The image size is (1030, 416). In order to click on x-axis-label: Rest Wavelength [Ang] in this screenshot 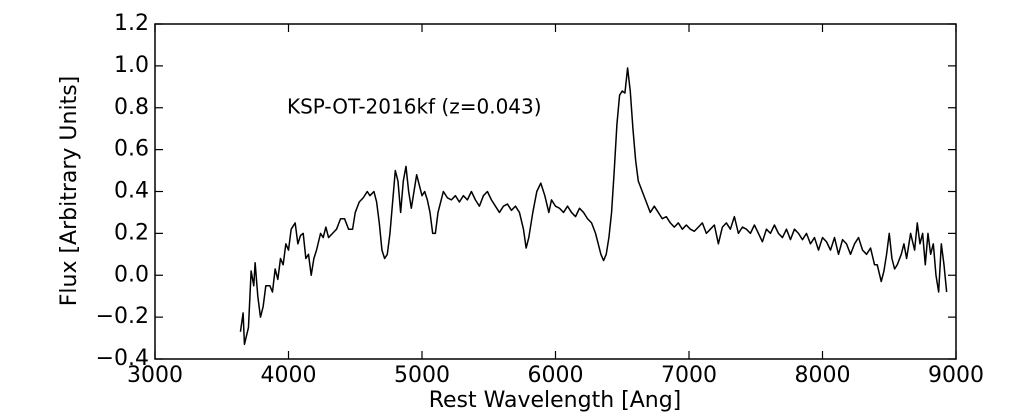, I will do `click(555, 400)`.